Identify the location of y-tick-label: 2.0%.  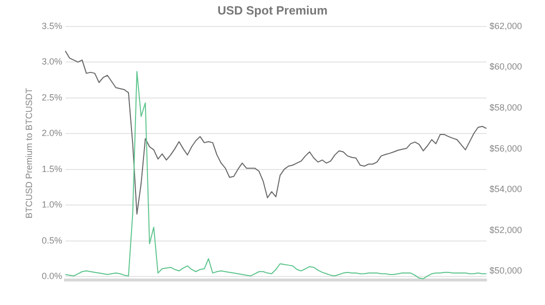
(52, 133).